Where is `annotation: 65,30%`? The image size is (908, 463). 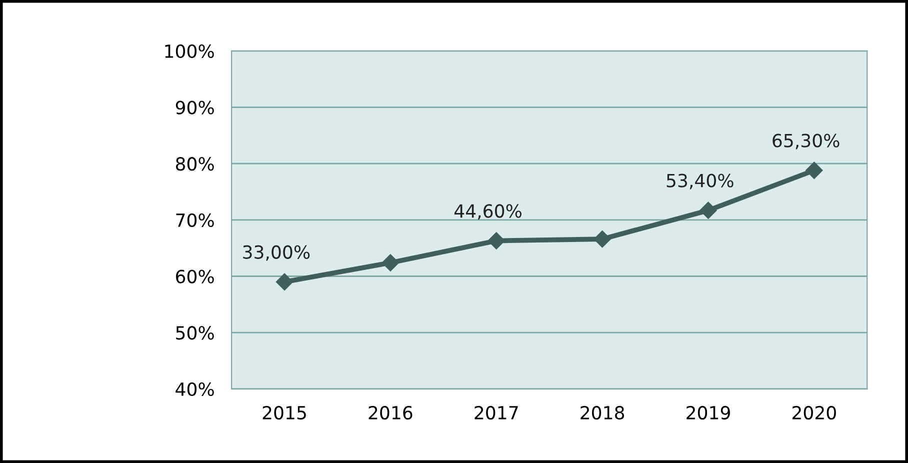
annotation: 65,30% is located at coordinates (806, 142).